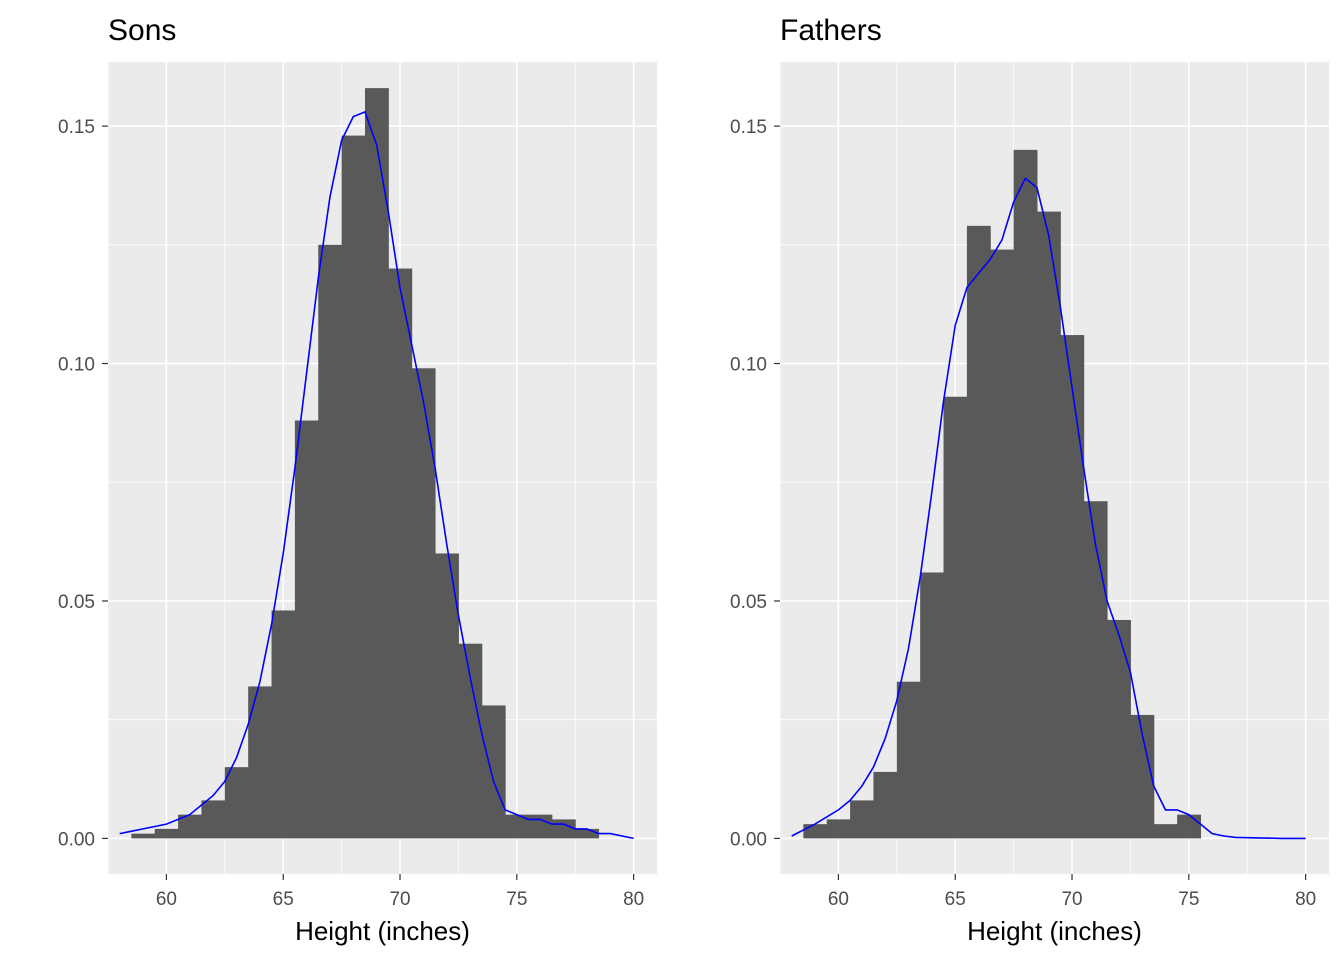 This screenshot has width=1344, height=960. What do you see at coordinates (831, 30) in the screenshot?
I see `chart-title: Fathers` at bounding box center [831, 30].